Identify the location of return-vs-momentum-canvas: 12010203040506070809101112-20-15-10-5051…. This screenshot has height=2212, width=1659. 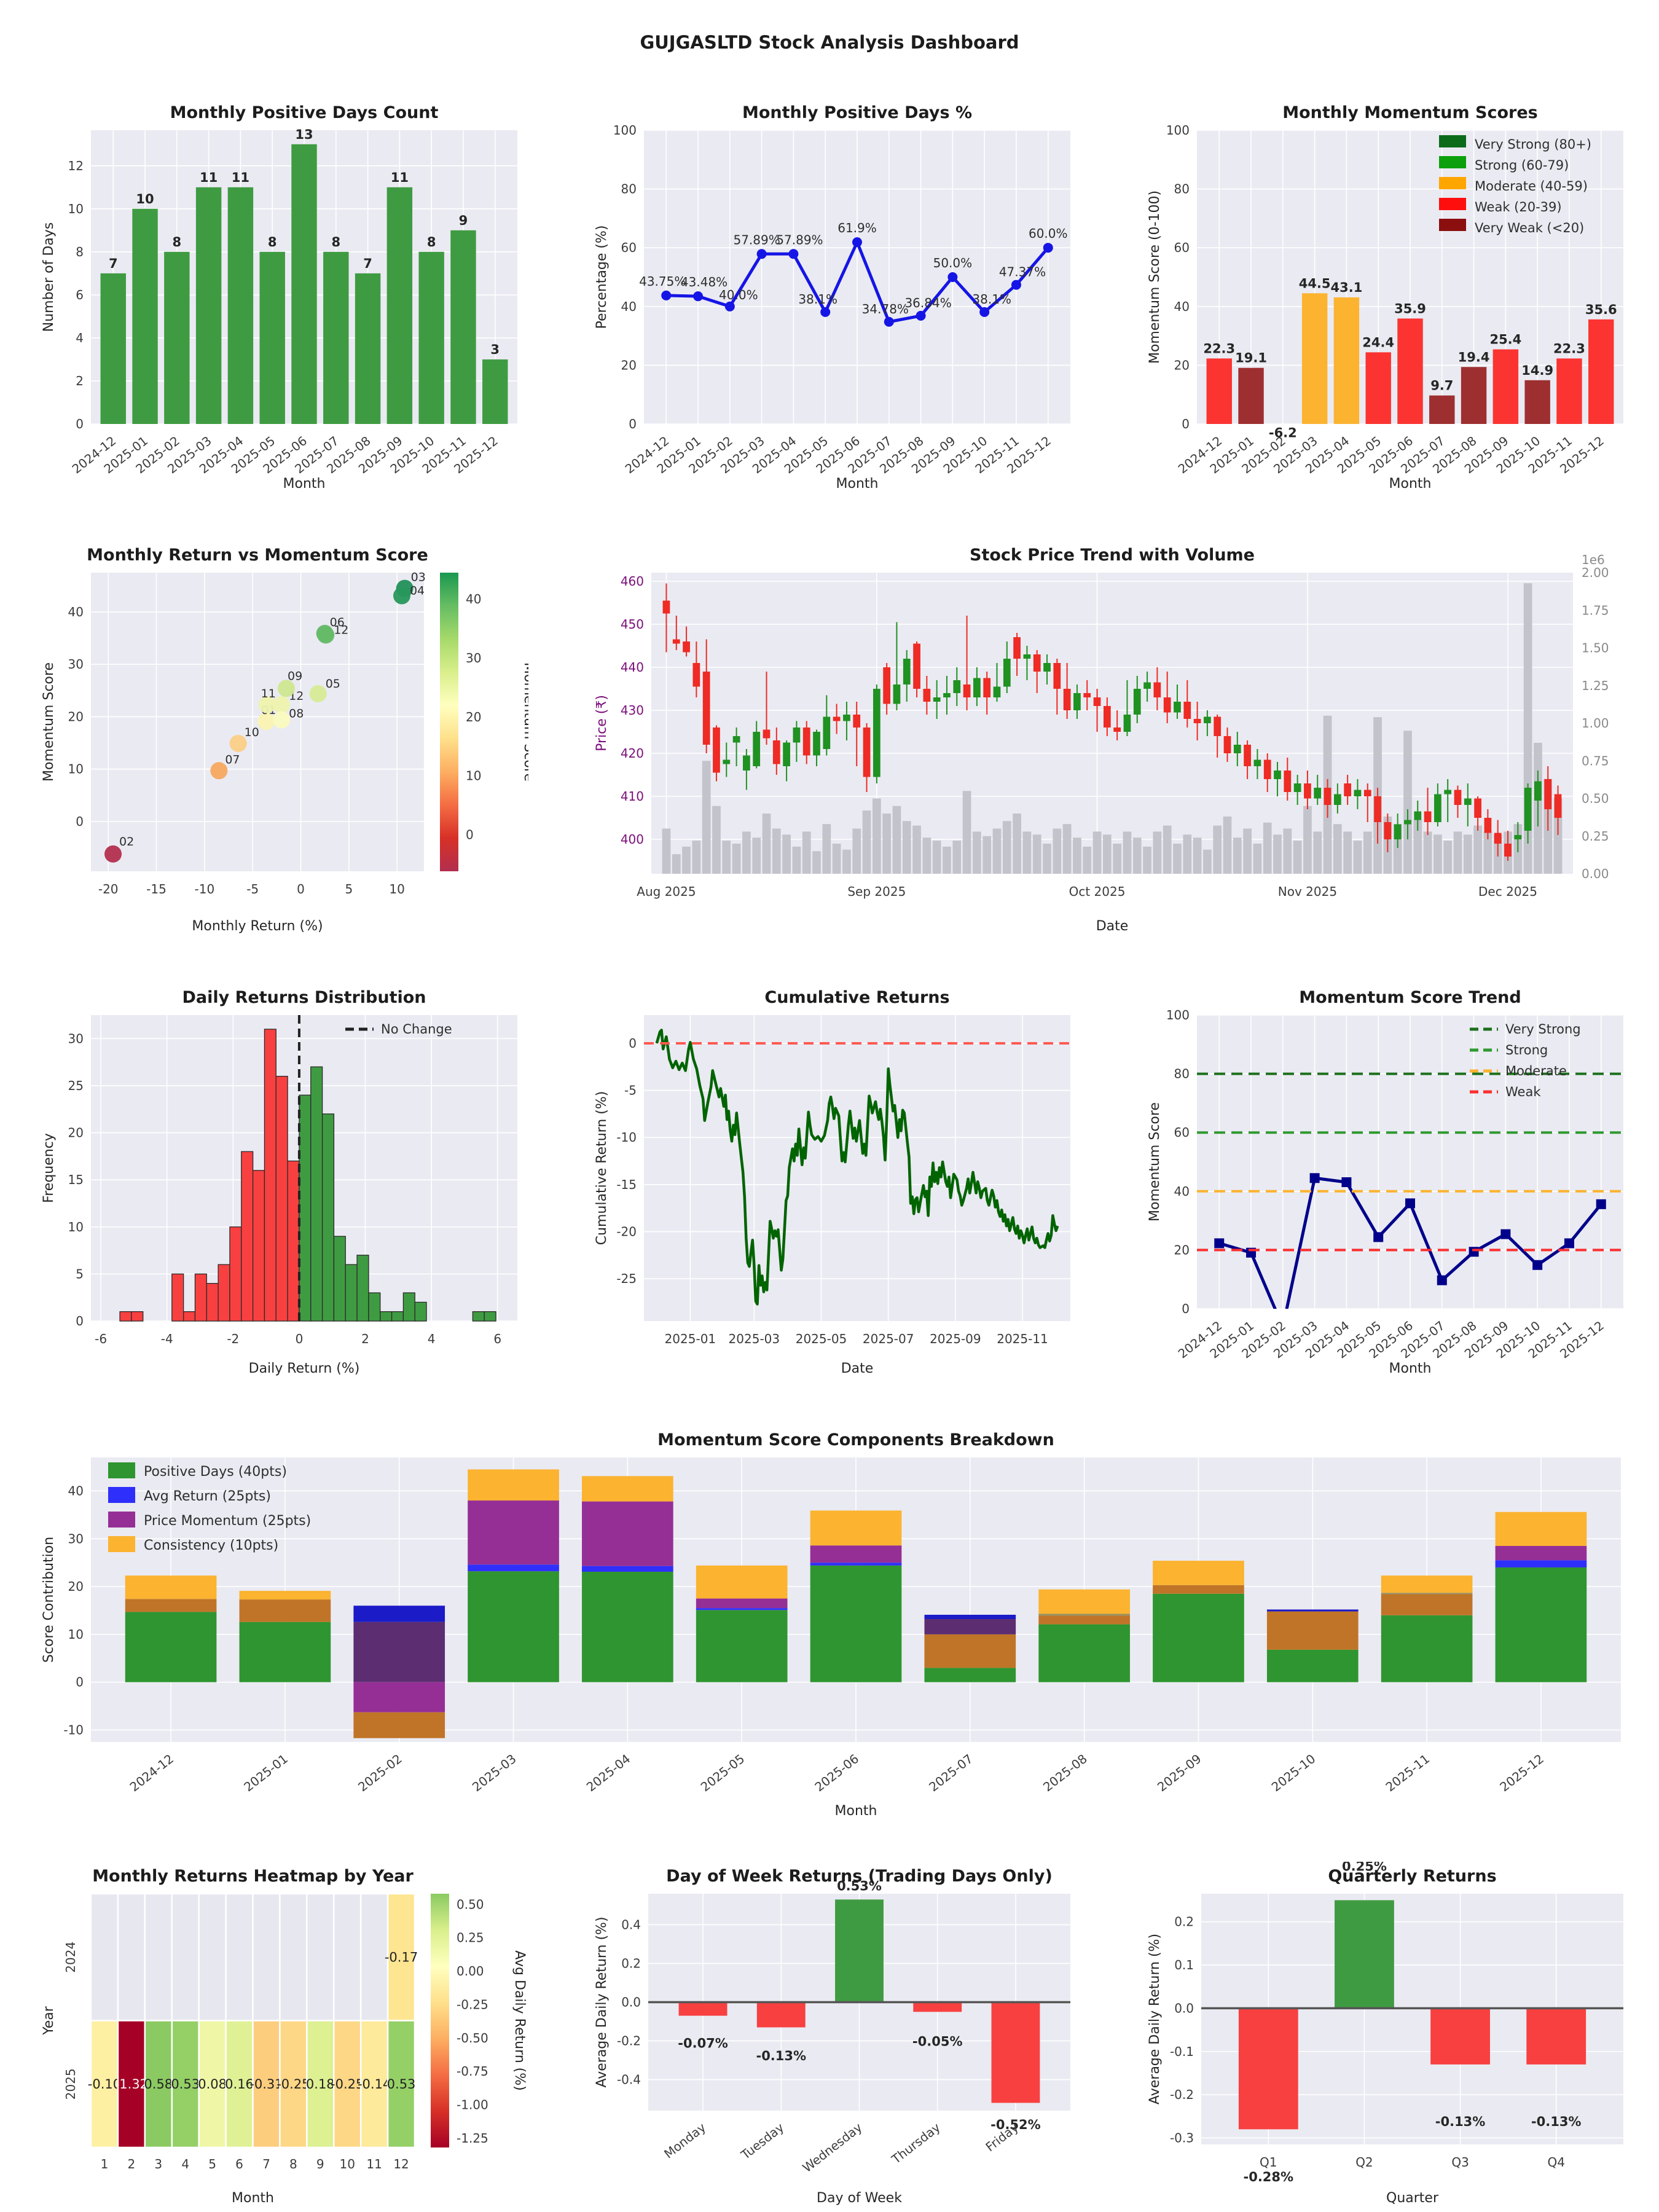
(284, 740).